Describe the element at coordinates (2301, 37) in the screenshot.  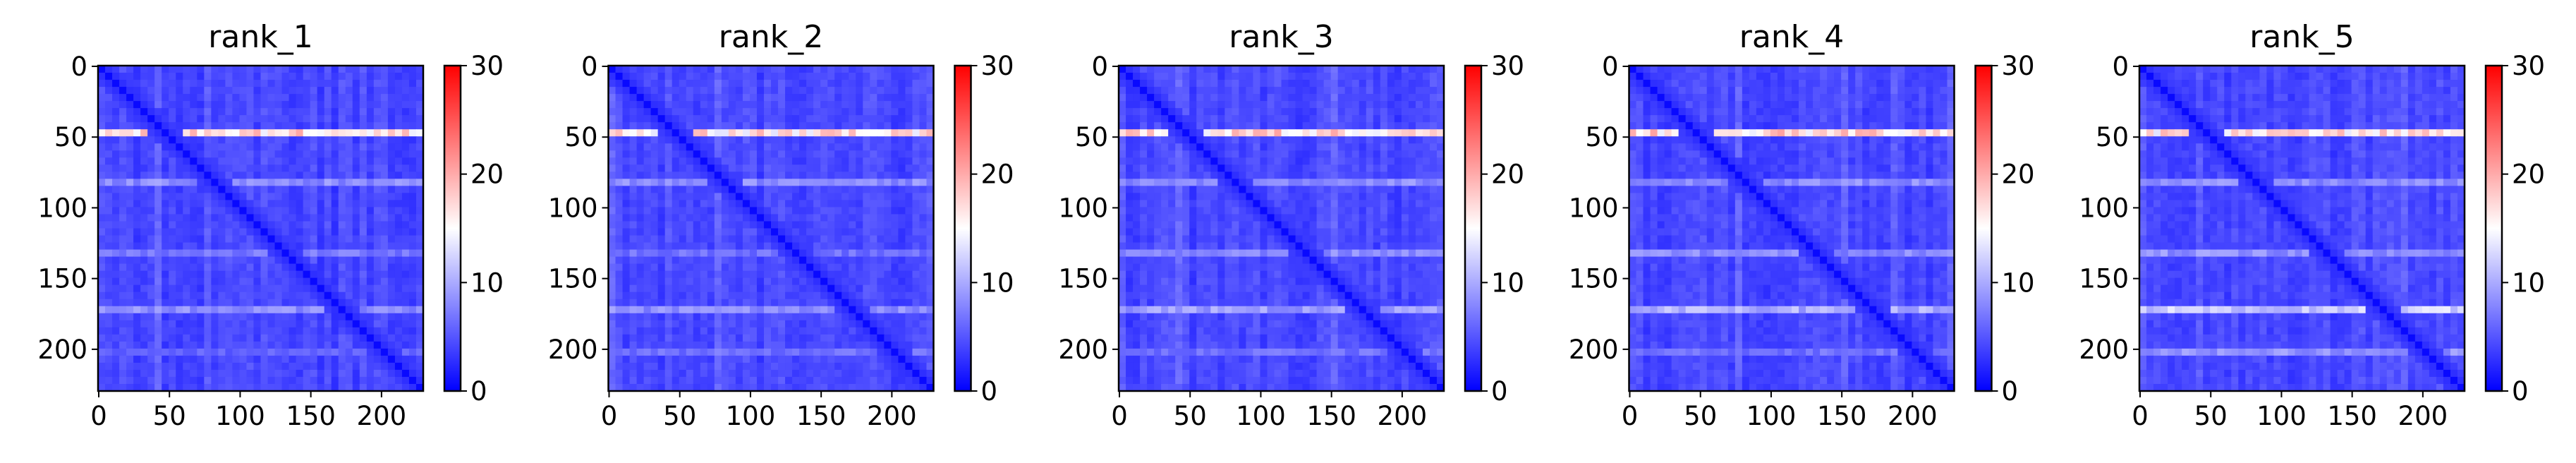
I see `panel-title: rank_5` at that location.